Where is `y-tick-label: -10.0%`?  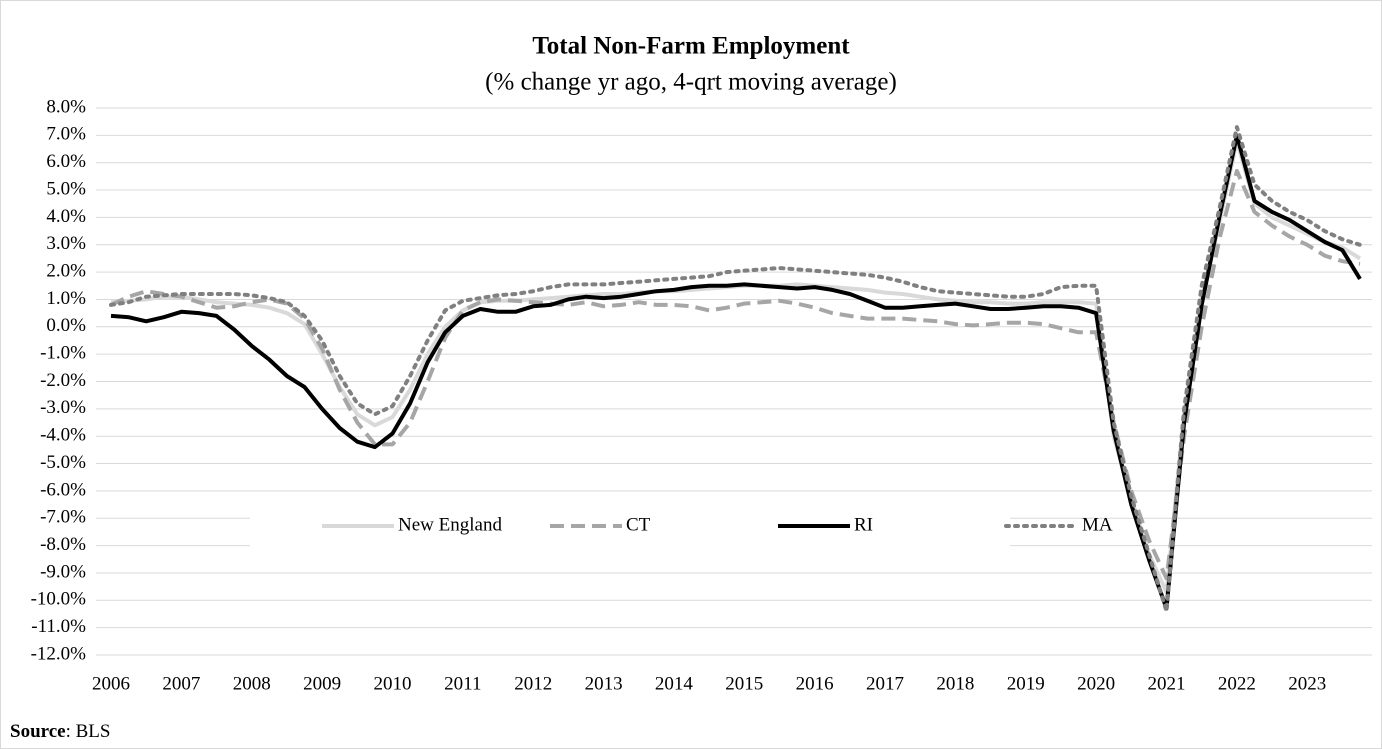 y-tick-label: -10.0% is located at coordinates (59, 599).